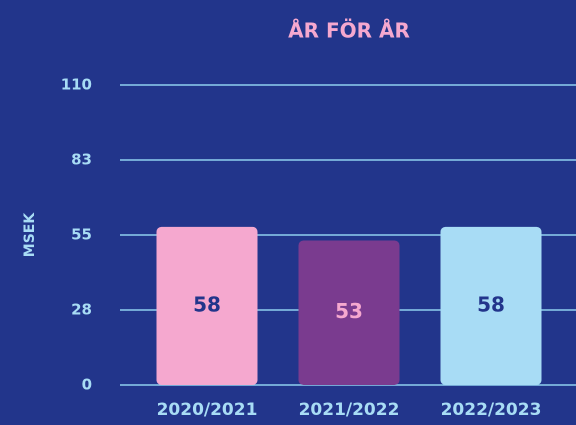 Image resolution: width=576 pixels, height=425 pixels. Describe the element at coordinates (349, 31) in the screenshot. I see `chart-title: ÅR FÖR ÅR` at that location.